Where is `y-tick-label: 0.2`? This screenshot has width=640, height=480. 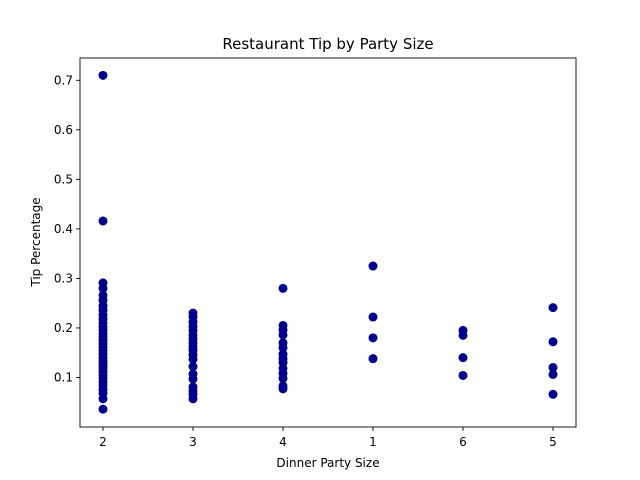
y-tick-label: 0.2 is located at coordinates (63, 328).